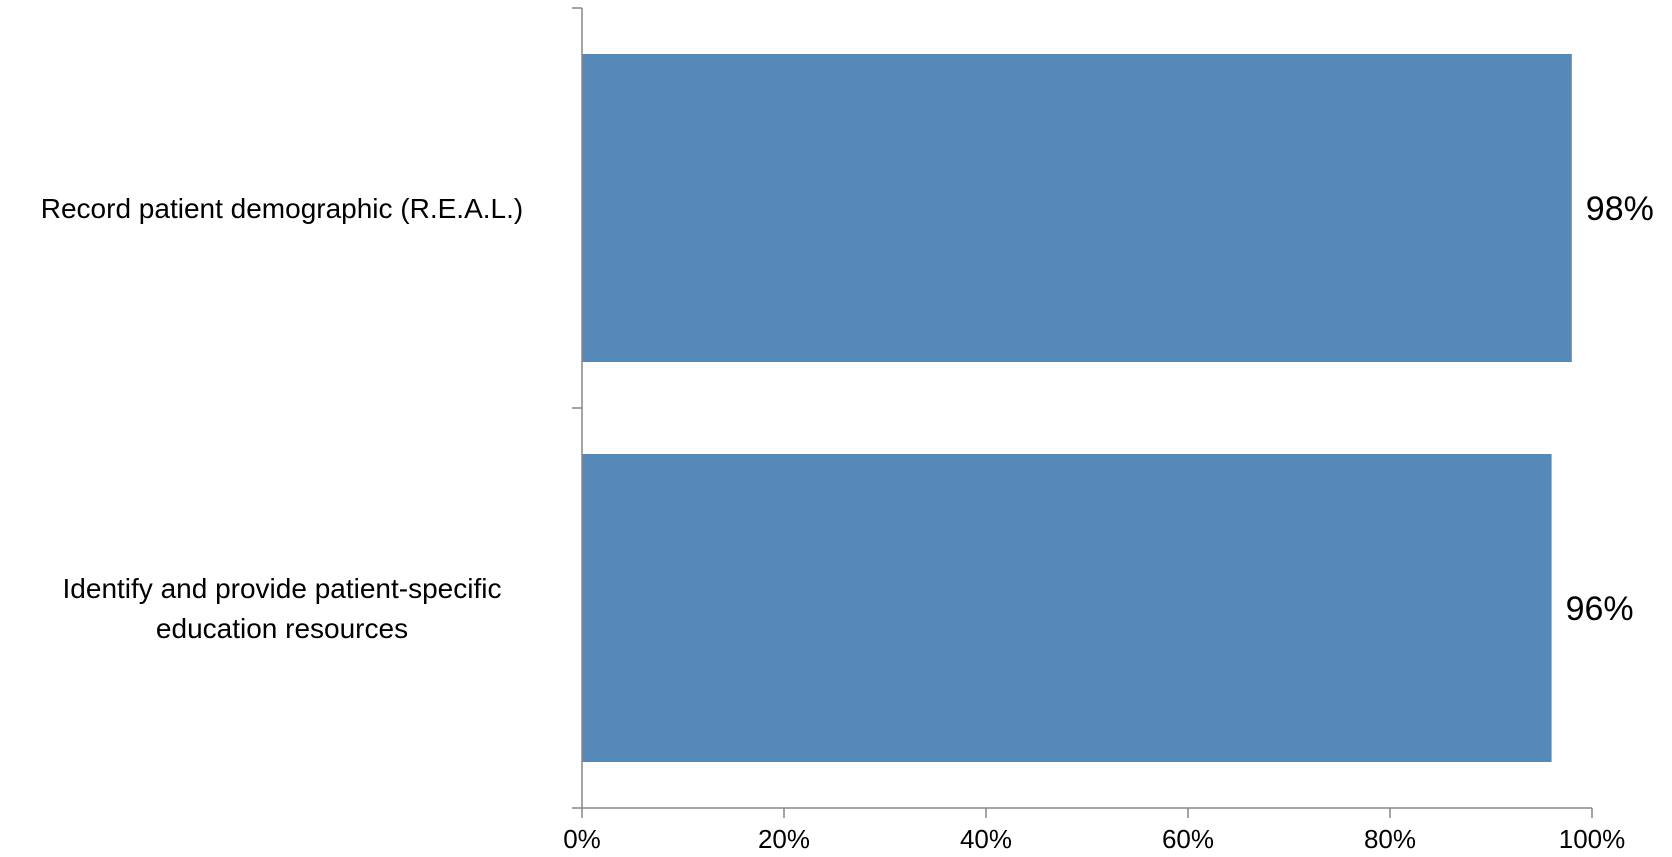  Describe the element at coordinates (1188, 839) in the screenshot. I see `x-tick-label: 60%` at that location.